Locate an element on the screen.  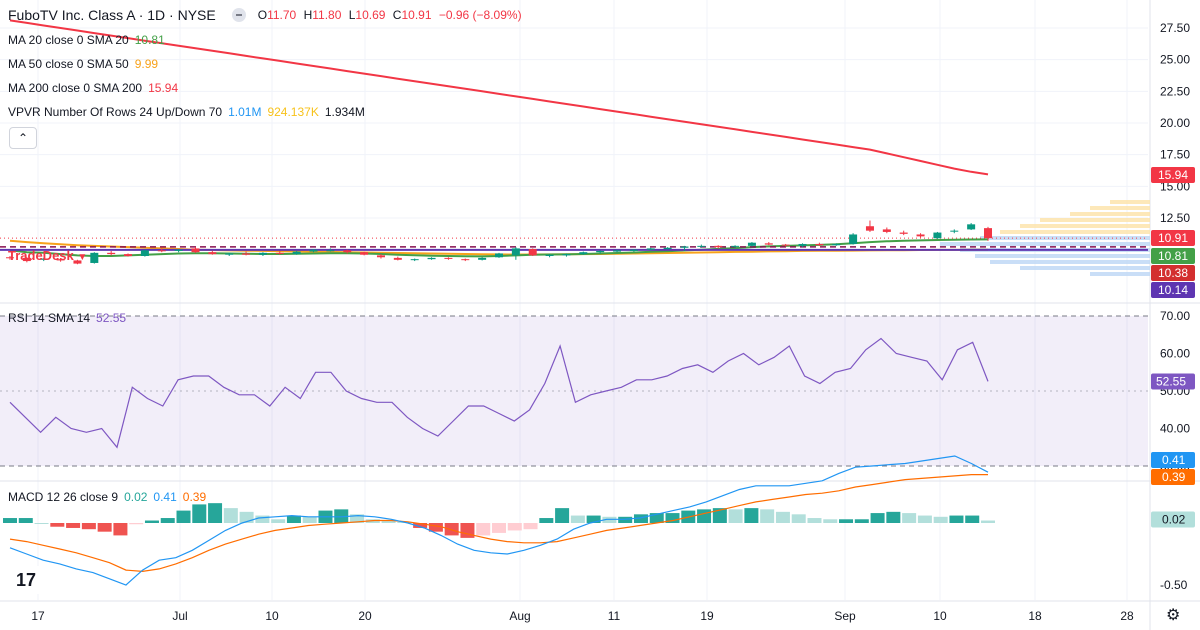
time-tick-label: 10 is located at coordinates (272, 616).